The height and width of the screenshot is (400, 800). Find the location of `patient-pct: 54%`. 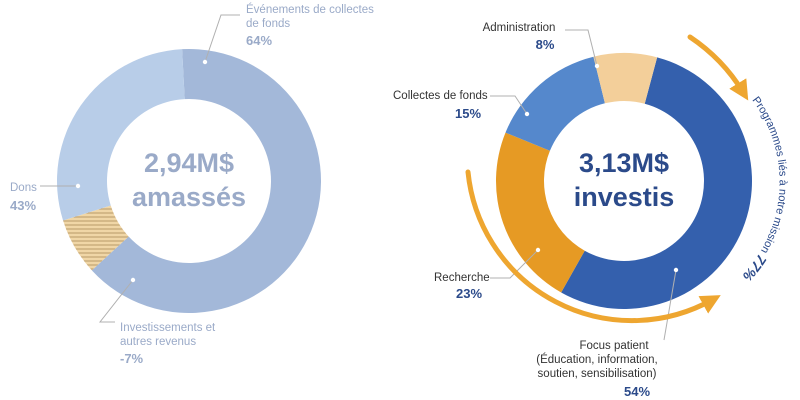

patient-pct: 54% is located at coordinates (637, 391).